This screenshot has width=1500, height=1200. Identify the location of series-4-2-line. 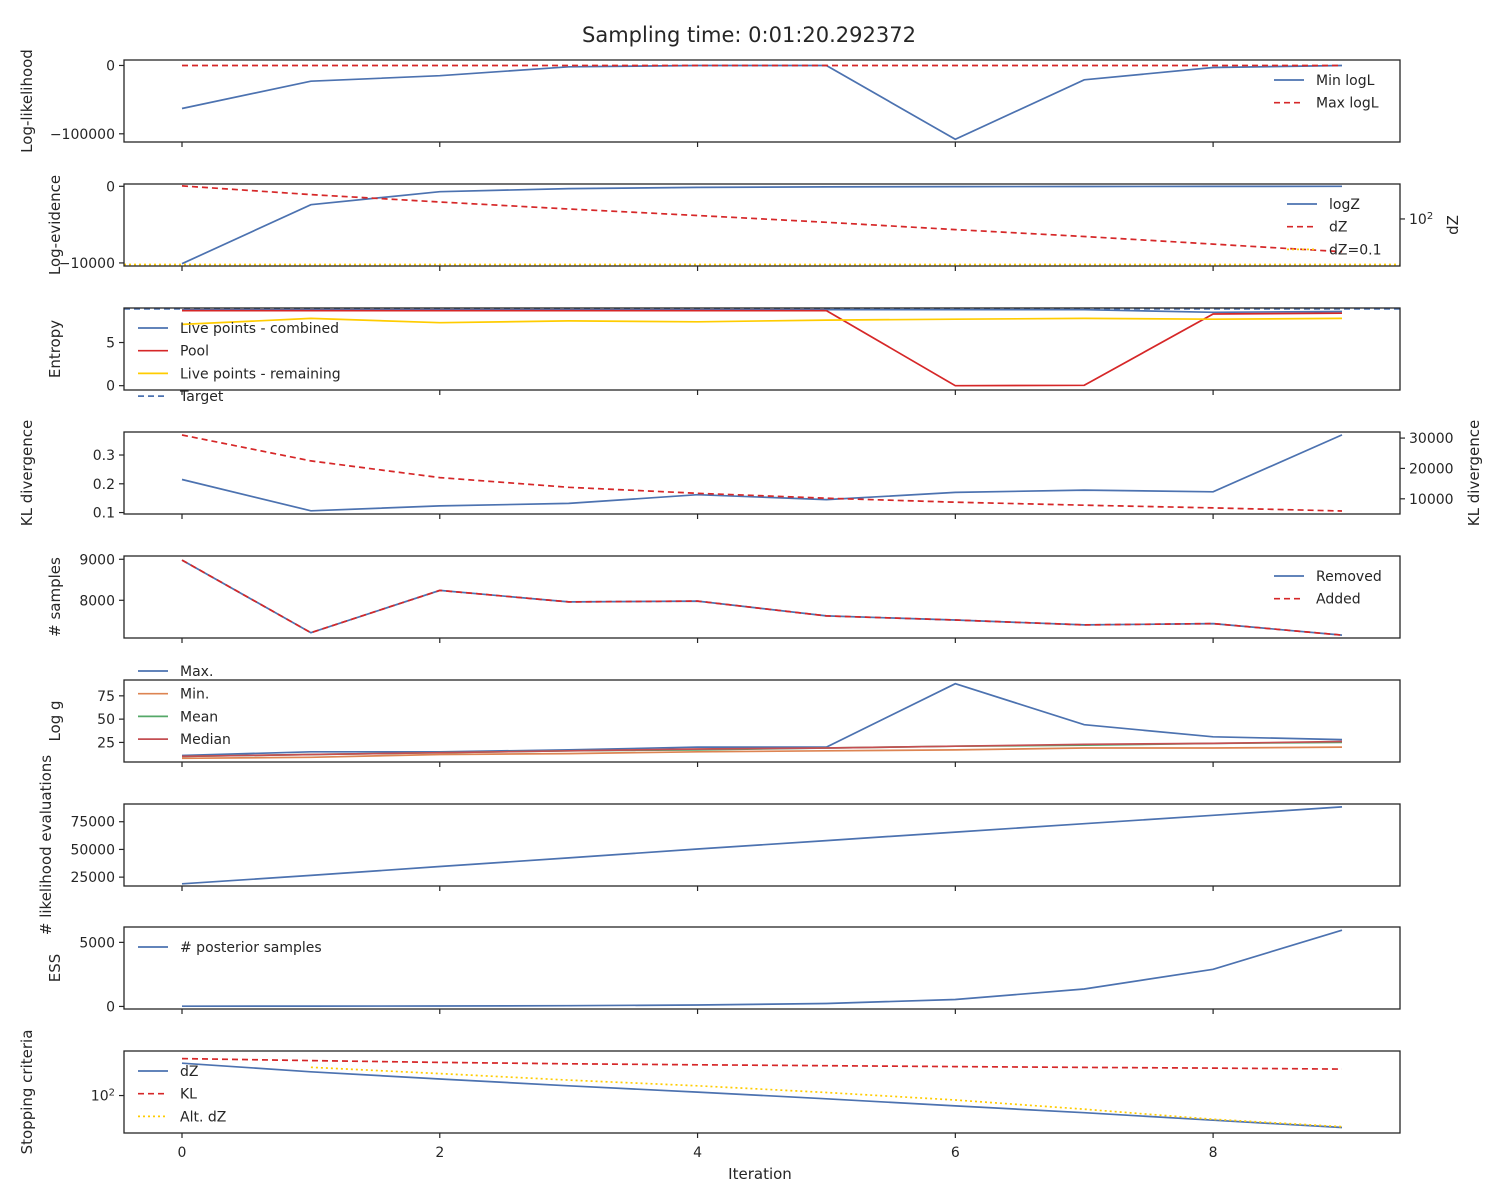
(762, 473).